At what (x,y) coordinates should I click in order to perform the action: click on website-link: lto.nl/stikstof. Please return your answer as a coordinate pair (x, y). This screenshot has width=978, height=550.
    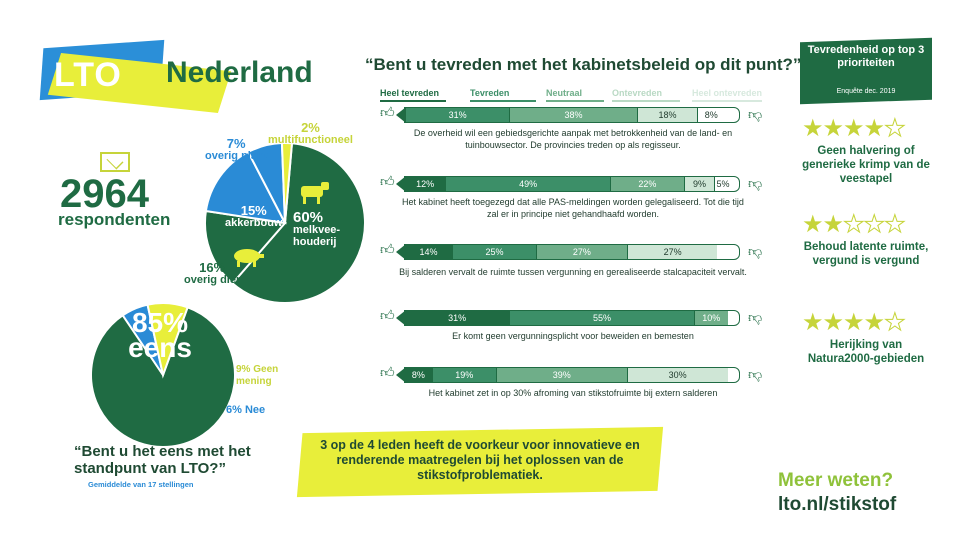
    Looking at the image, I should click on (837, 504).